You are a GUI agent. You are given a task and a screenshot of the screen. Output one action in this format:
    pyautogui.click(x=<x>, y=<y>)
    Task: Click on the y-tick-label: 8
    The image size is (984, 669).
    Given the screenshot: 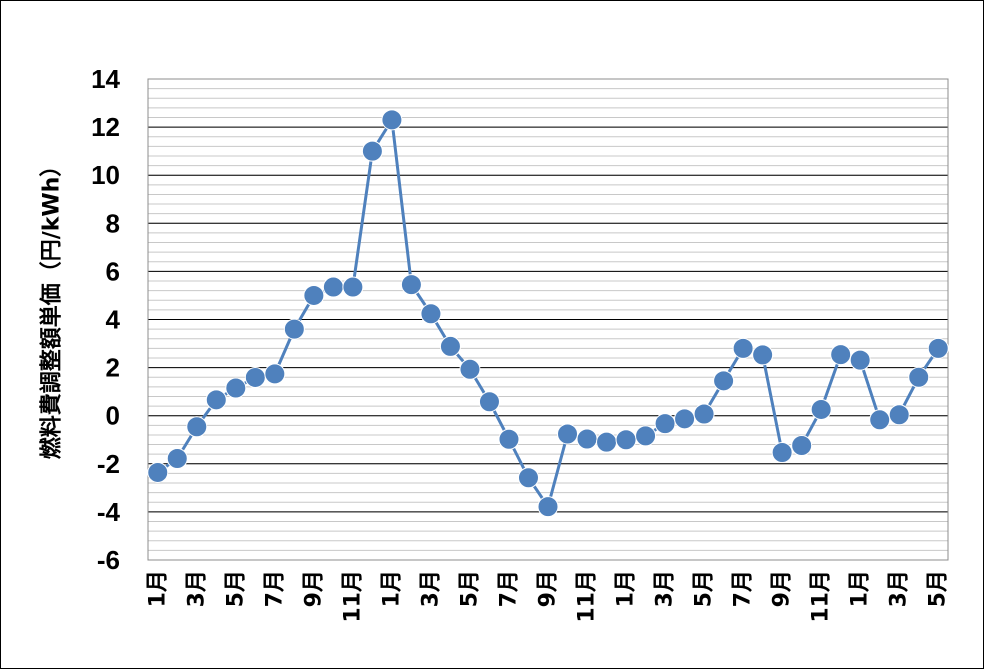 What is the action you would take?
    pyautogui.click(x=113, y=223)
    